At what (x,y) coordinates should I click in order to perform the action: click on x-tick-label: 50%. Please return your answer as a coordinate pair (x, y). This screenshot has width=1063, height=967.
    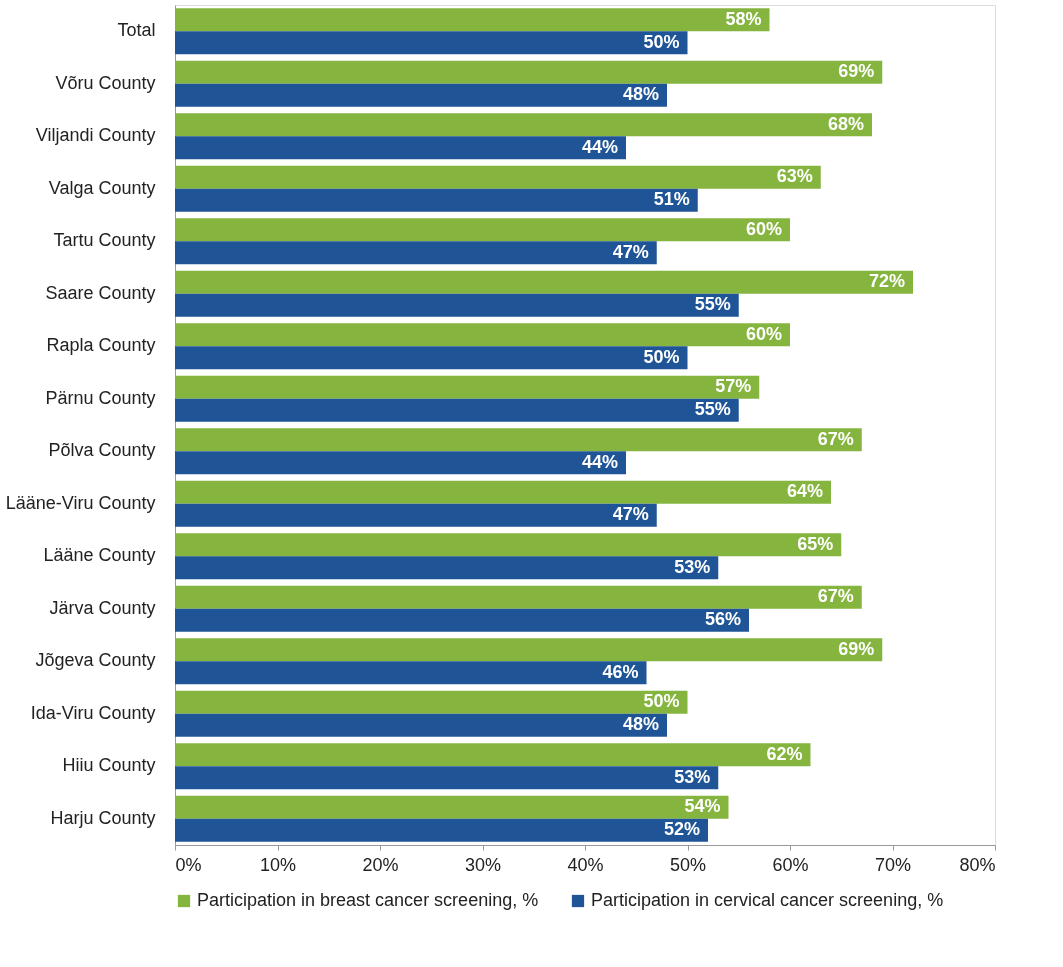
    Looking at the image, I should click on (688, 864).